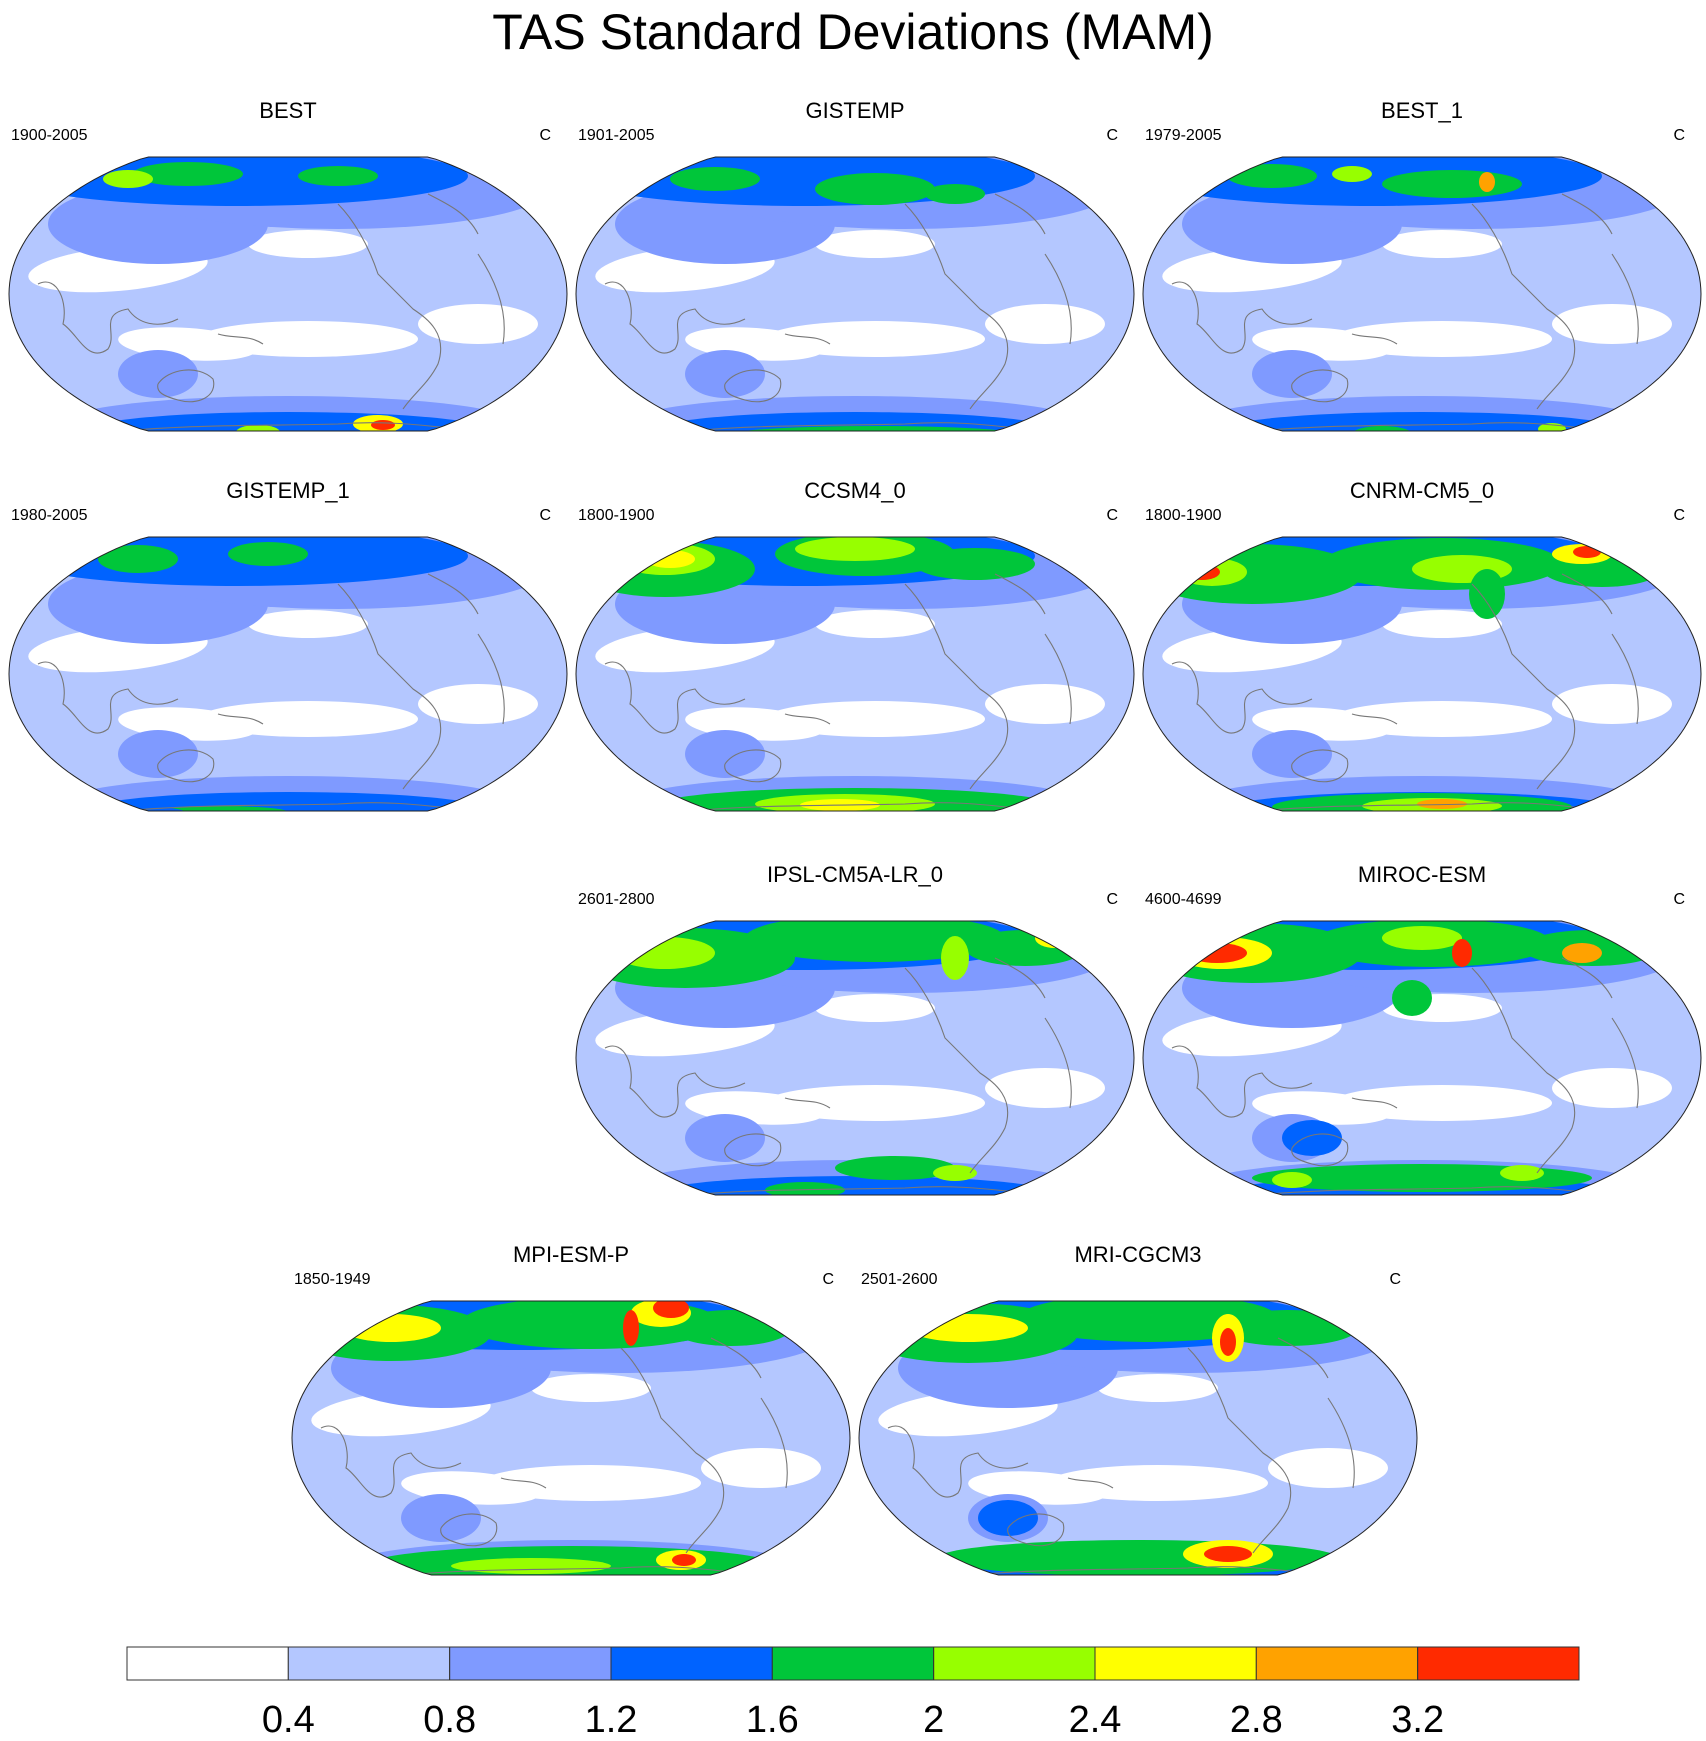 Image resolution: width=1706 pixels, height=1741 pixels. What do you see at coordinates (1183, 899) in the screenshot?
I see `panel-period: 4600-4699` at bounding box center [1183, 899].